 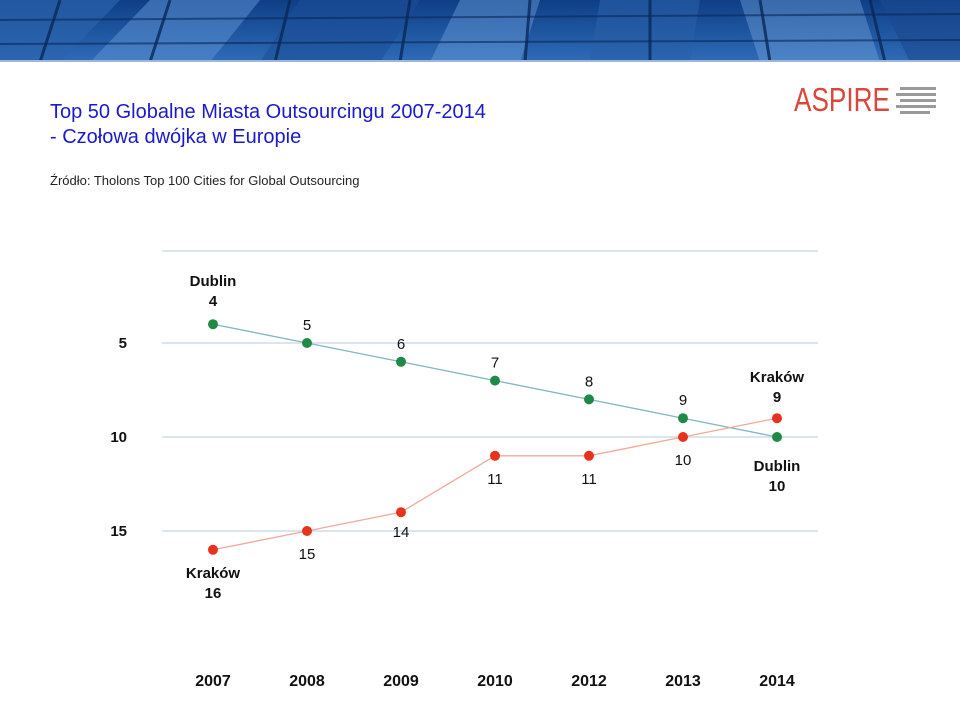 I want to click on data-label-krakw-2012: 11, so click(x=589, y=479).